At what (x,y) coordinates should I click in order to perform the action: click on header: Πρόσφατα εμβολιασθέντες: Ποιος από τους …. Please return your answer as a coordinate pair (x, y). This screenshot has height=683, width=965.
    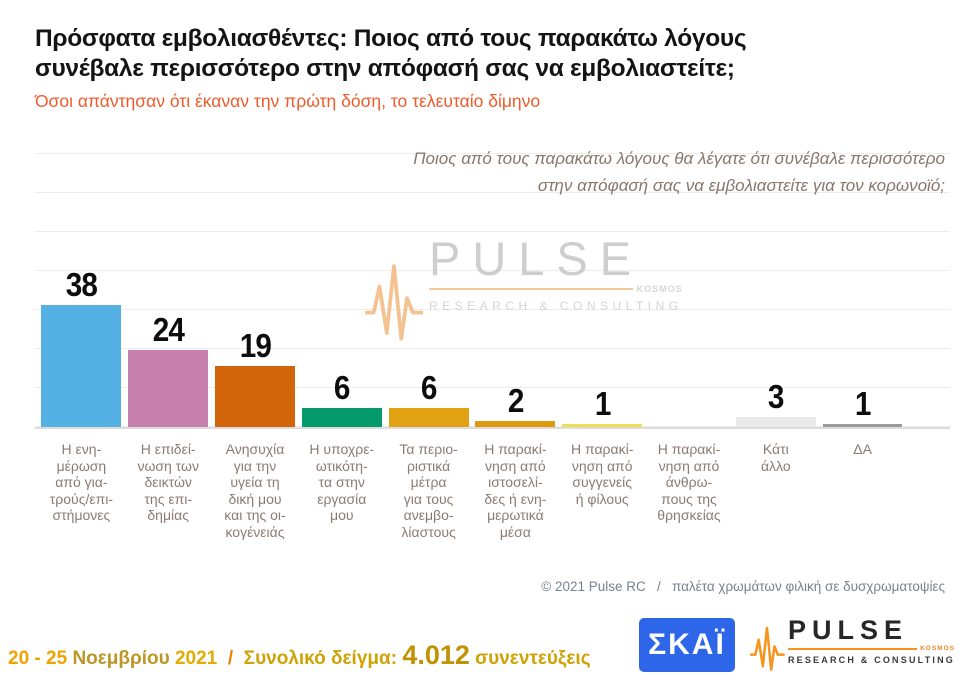
    Looking at the image, I should click on (391, 68).